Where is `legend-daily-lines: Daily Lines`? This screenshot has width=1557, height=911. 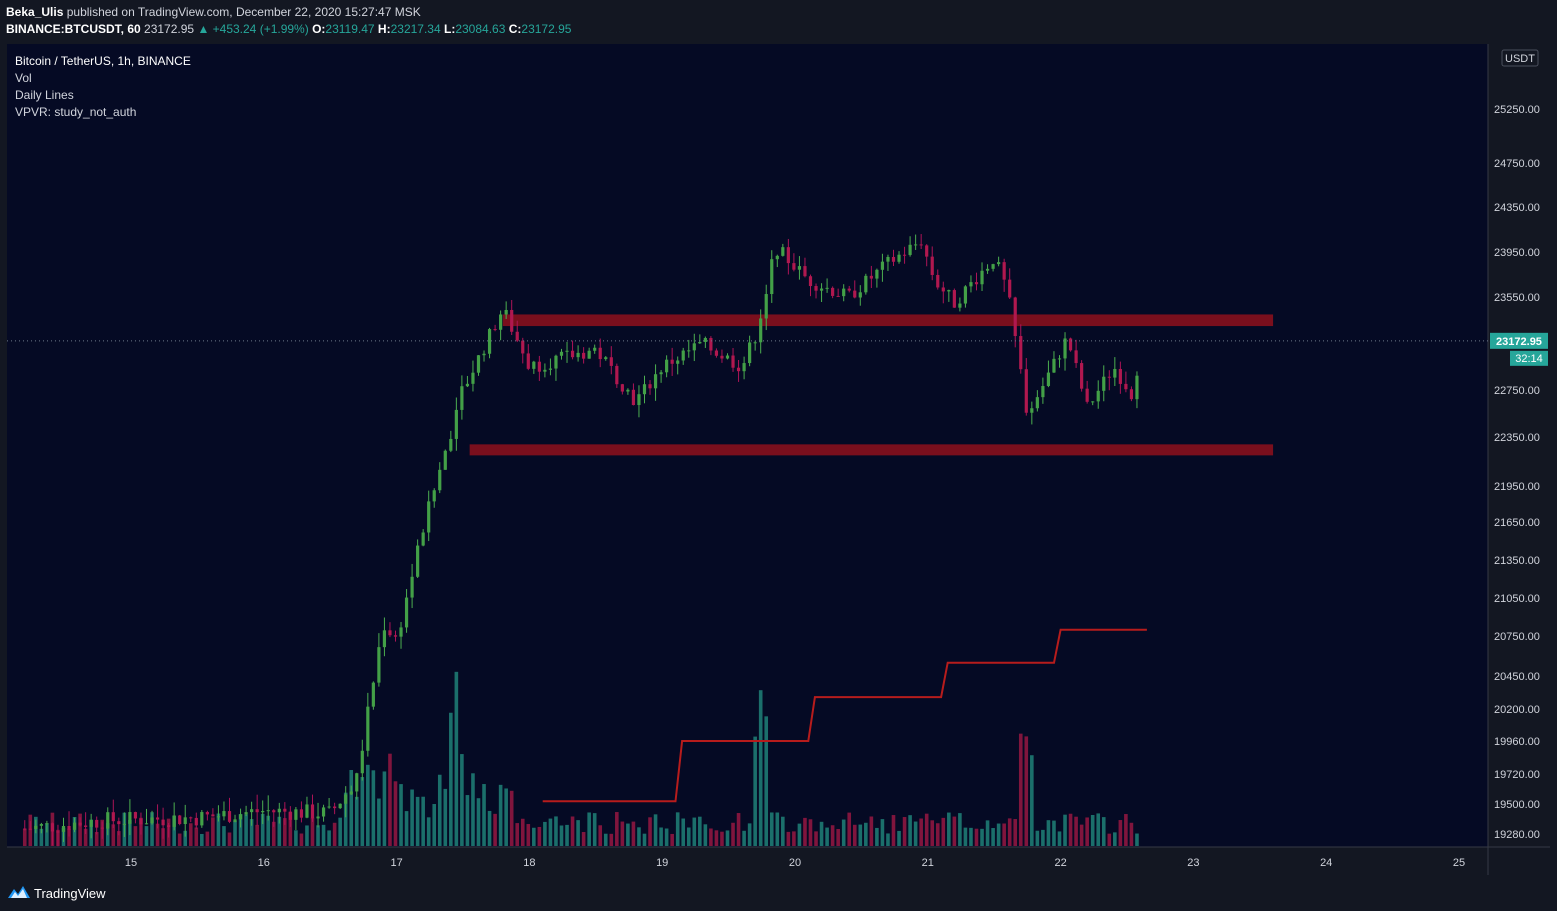
legend-daily-lines: Daily Lines is located at coordinates (44, 95).